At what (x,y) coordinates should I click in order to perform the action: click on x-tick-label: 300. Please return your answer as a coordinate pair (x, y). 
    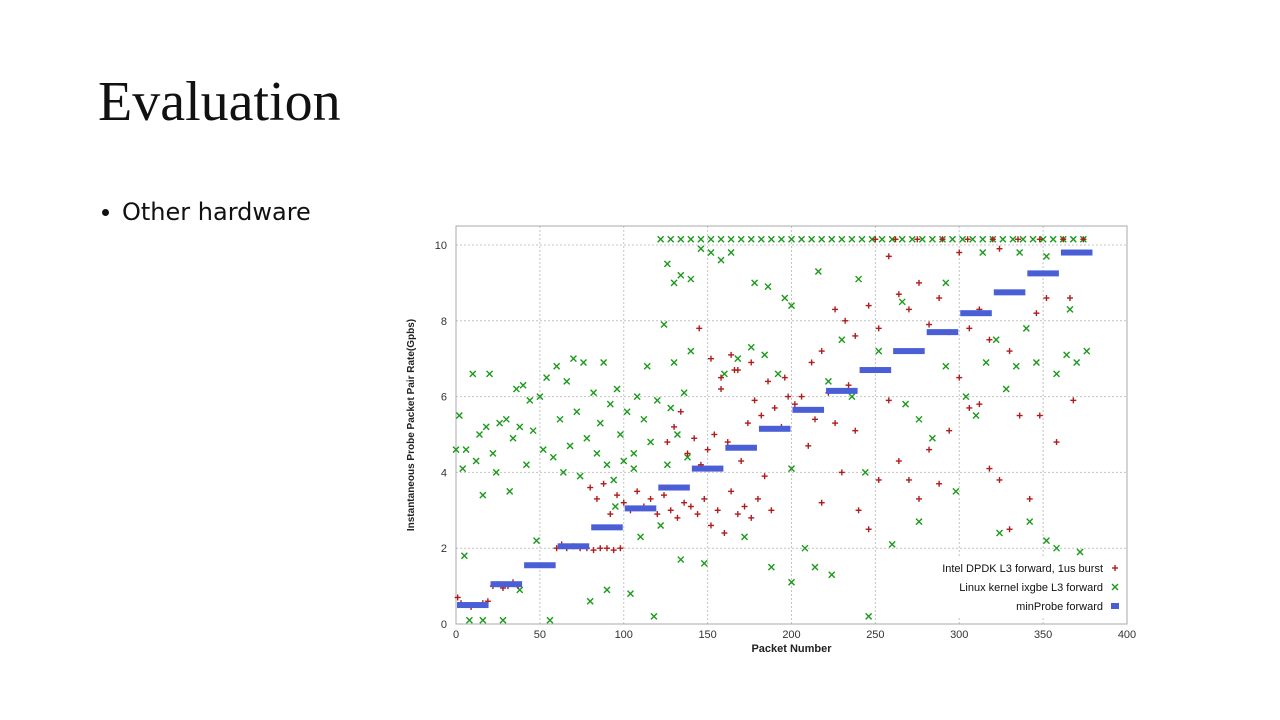
    Looking at the image, I should click on (959, 635).